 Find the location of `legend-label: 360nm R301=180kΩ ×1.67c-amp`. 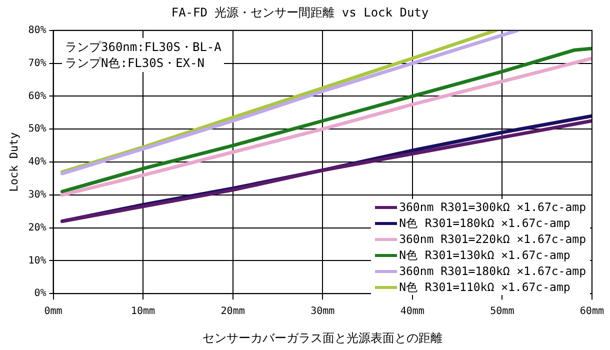

legend-label: 360nm R301=180kΩ ×1.67c-amp is located at coordinates (492, 271).